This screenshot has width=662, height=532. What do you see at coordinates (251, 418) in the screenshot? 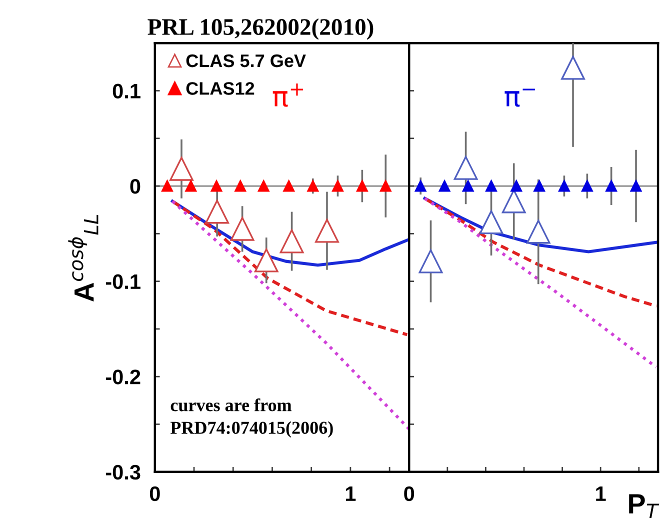
I see `annotation: curves are from PRD74:074015(2006)` at bounding box center [251, 418].